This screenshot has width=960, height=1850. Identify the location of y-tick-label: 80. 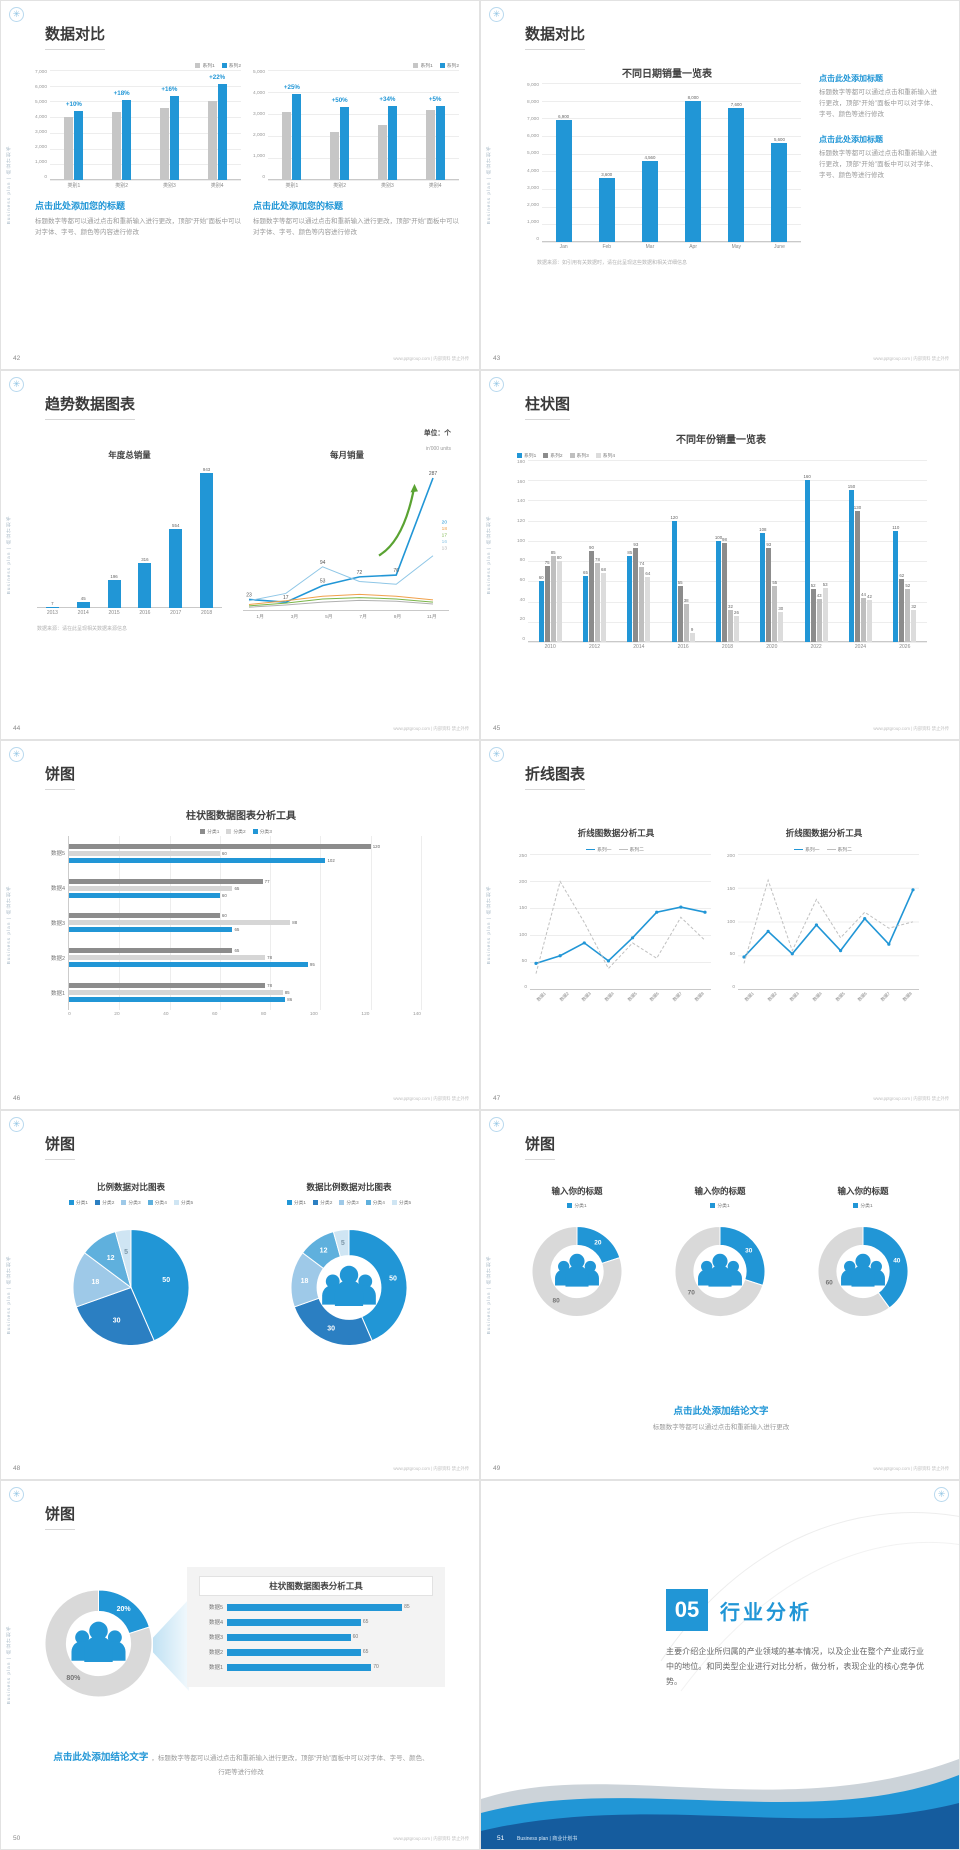
(522, 561).